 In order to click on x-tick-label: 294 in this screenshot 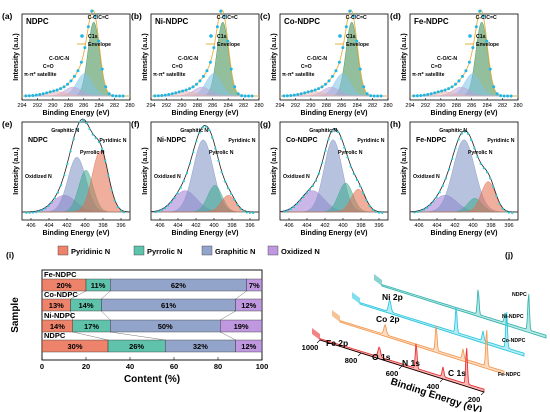, I will do `click(279, 106)`.